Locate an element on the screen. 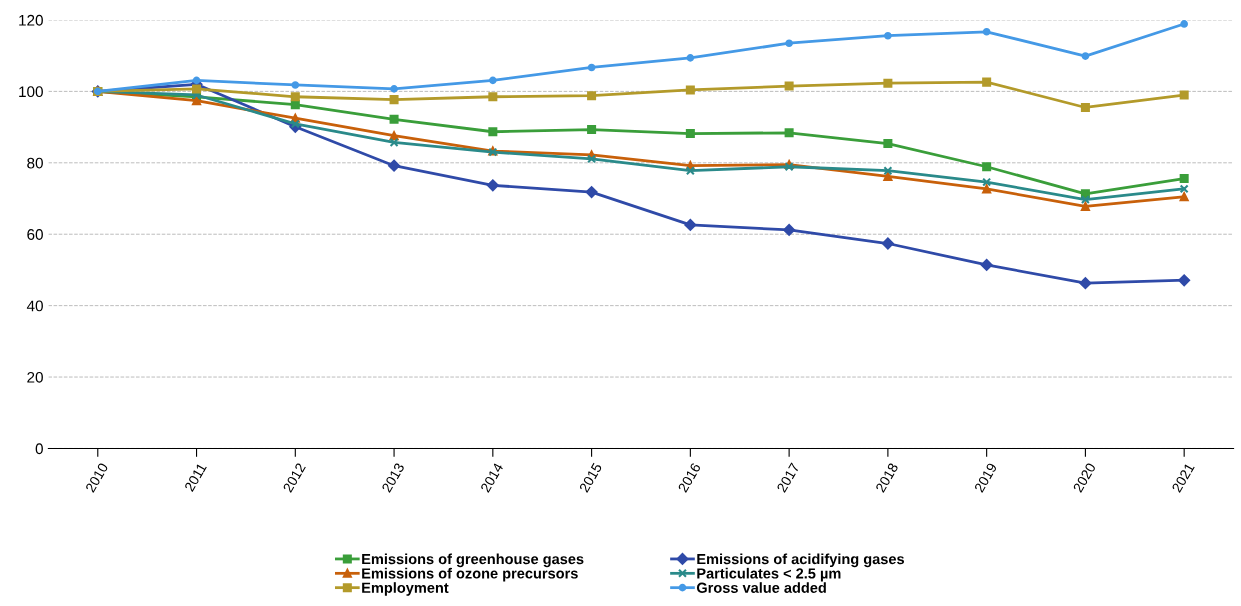 The image size is (1241, 606). y-tick-label: 120 is located at coordinates (31, 20).